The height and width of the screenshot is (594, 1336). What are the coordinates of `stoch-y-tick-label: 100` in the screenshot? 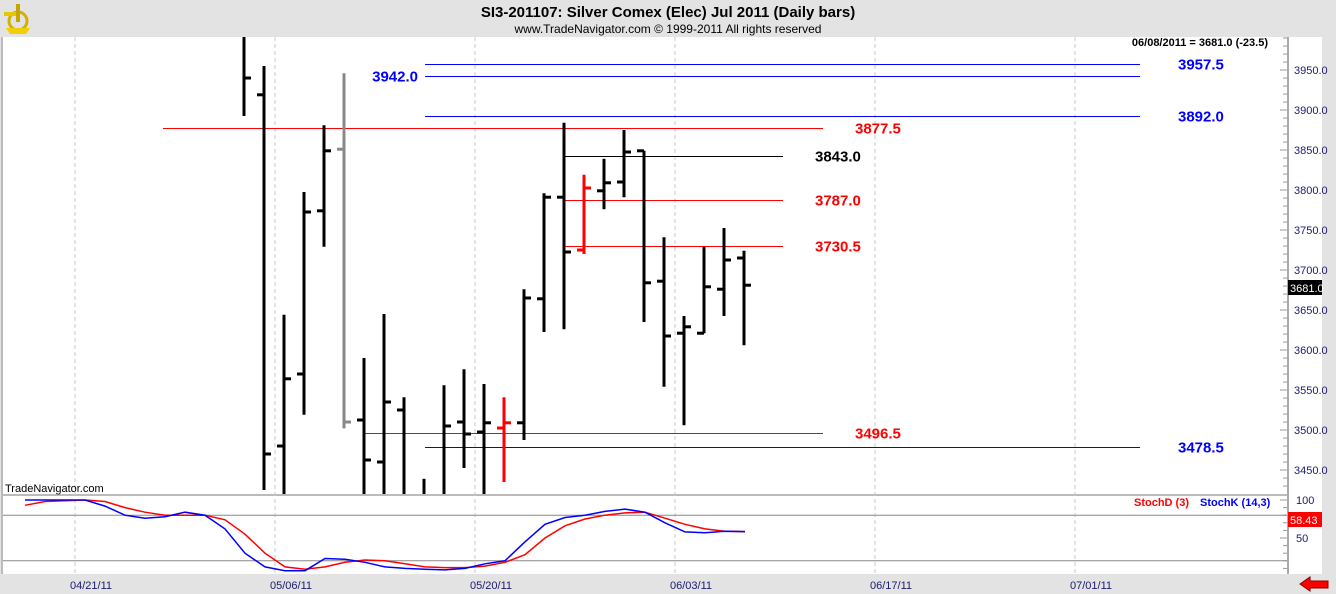 It's located at (1305, 501).